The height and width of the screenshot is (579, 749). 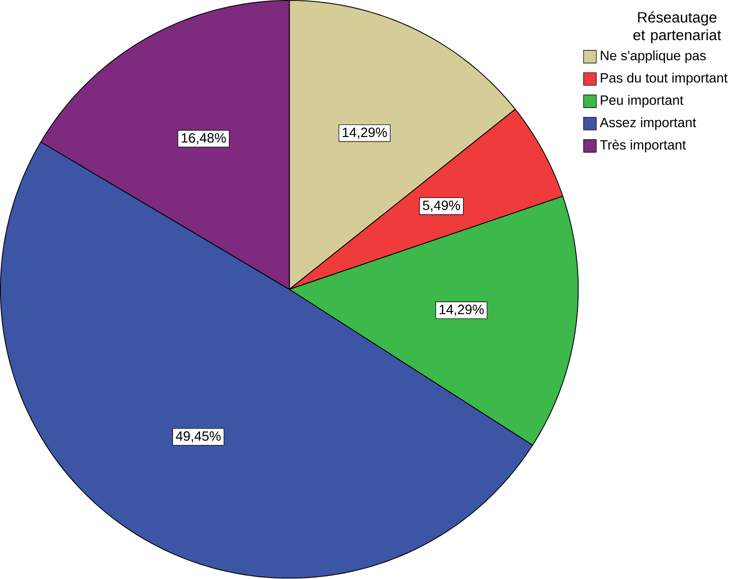 I want to click on data-label: 5,49%, so click(x=441, y=206).